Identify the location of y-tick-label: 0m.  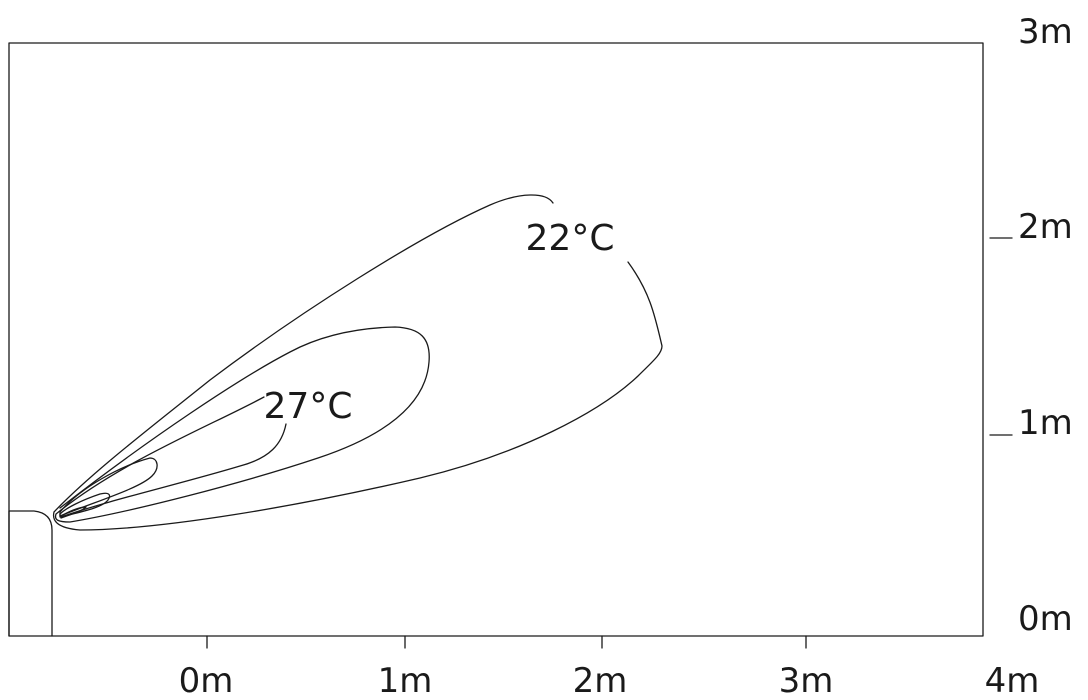
(1045, 619).